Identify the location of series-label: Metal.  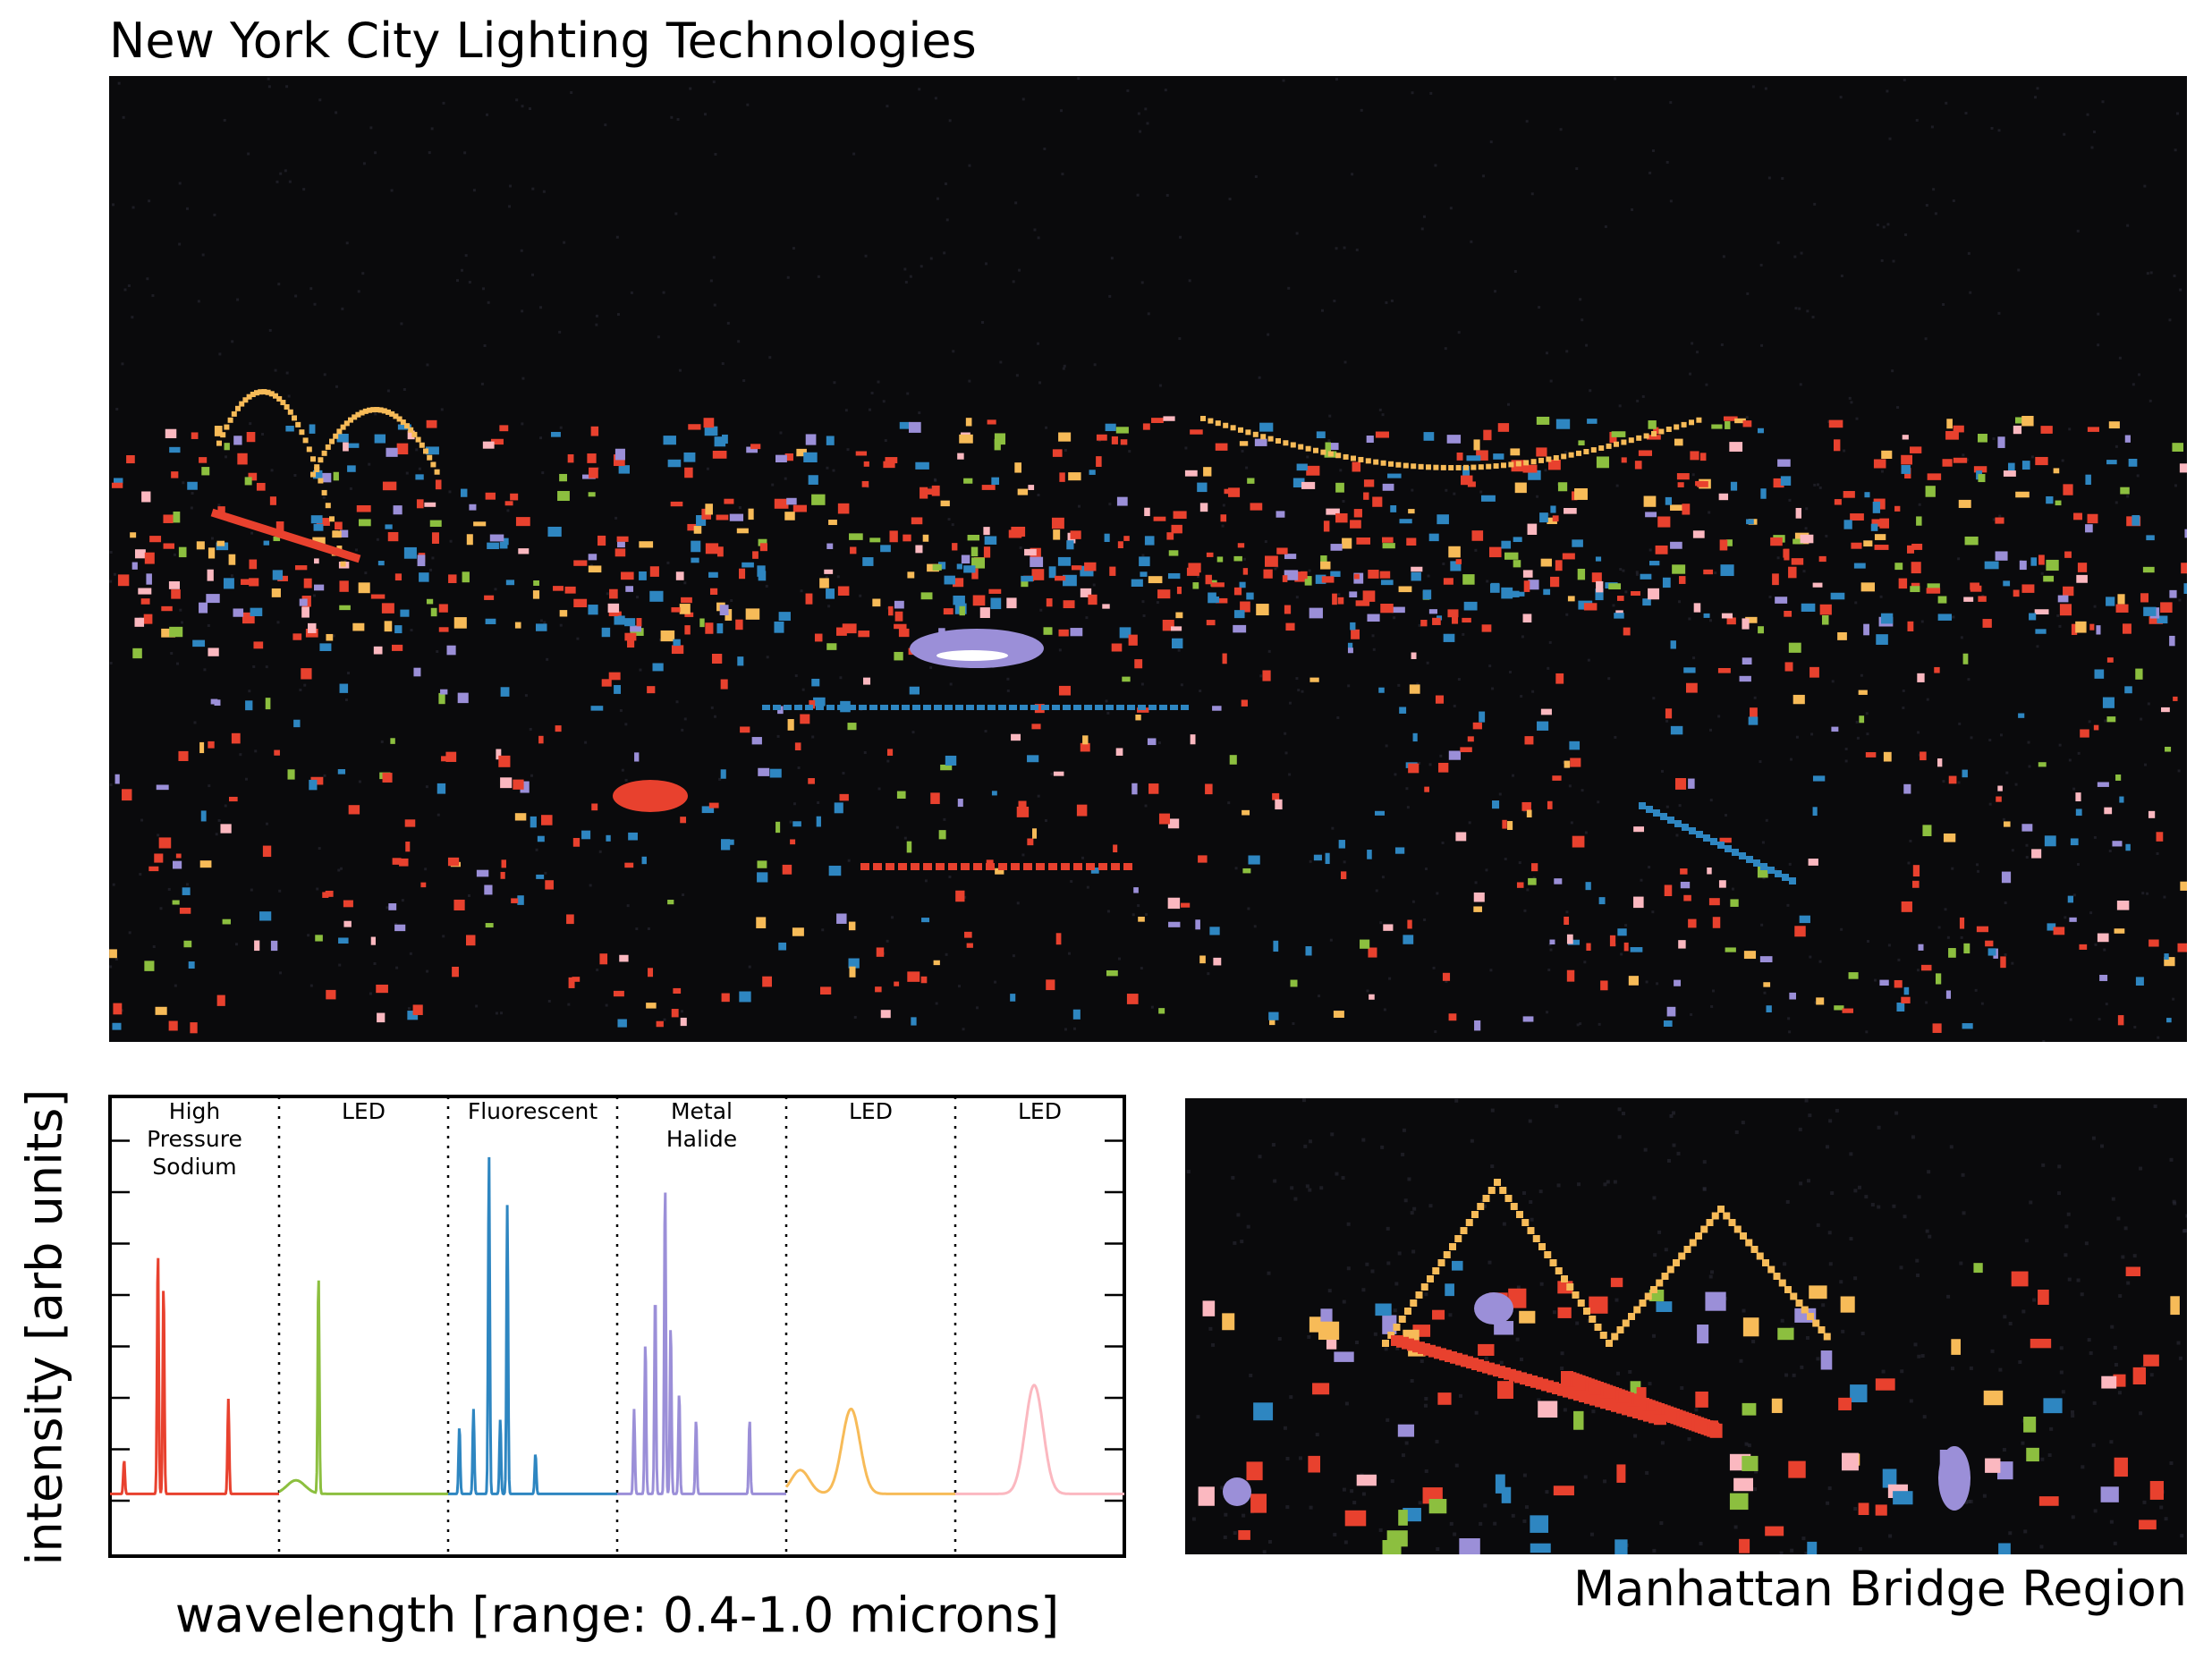
(702, 1111).